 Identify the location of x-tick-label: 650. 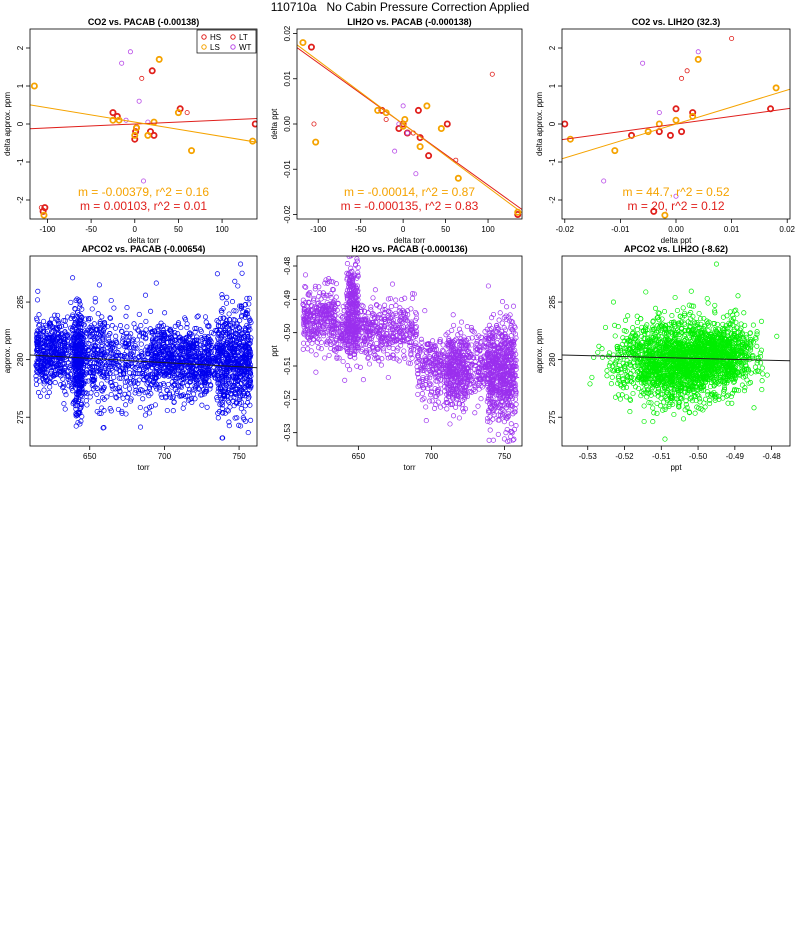
(90, 456).